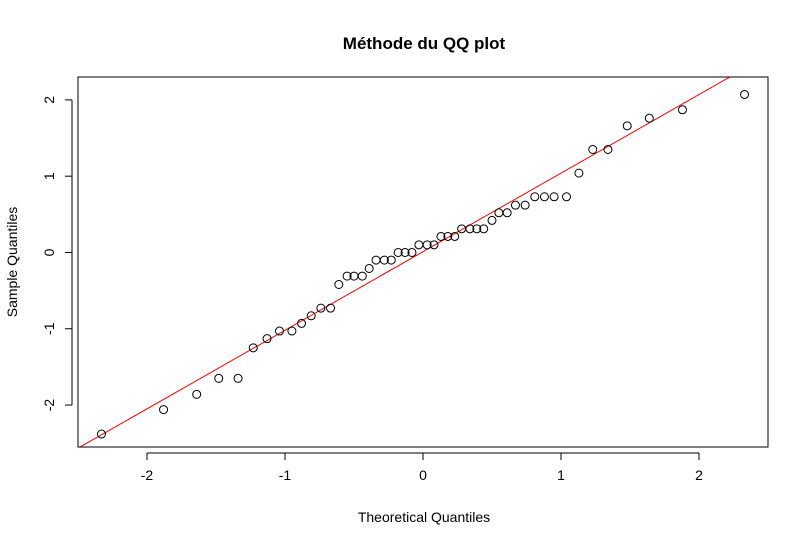 The height and width of the screenshot is (546, 808). I want to click on y-axis: -2 -1 0 1 2, so click(57, 254).